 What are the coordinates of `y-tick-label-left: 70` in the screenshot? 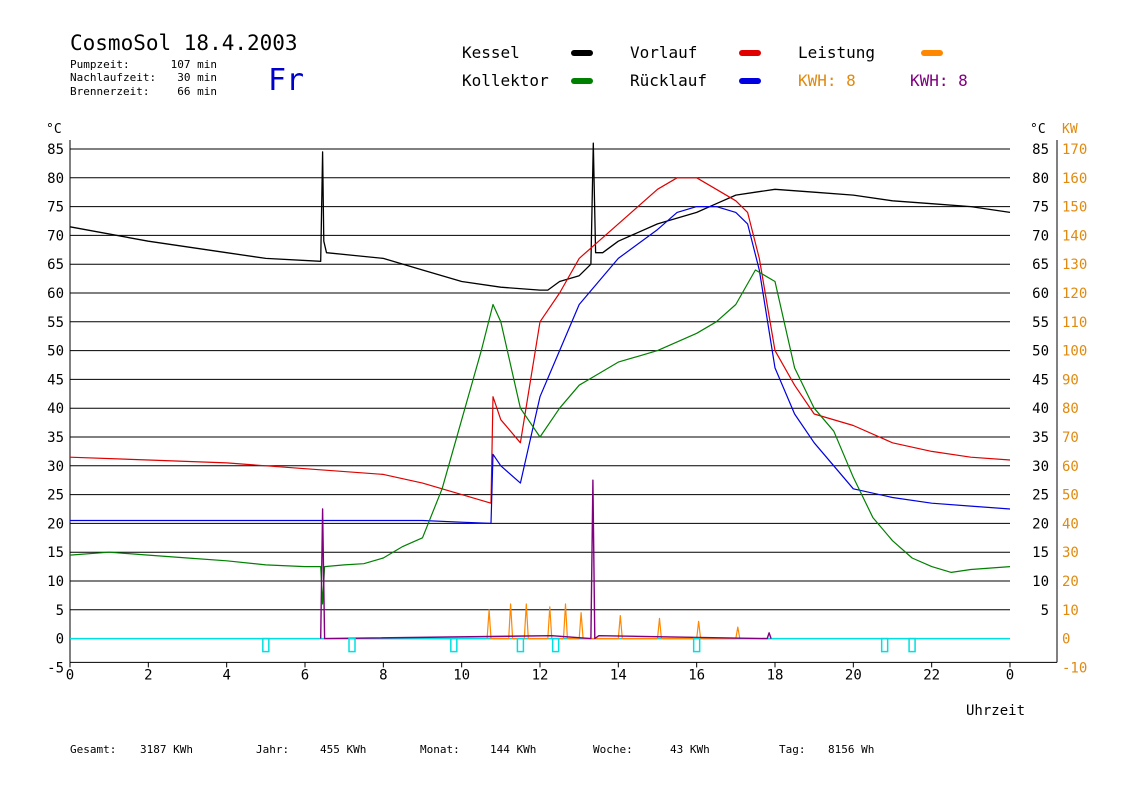 It's located at (55, 236).